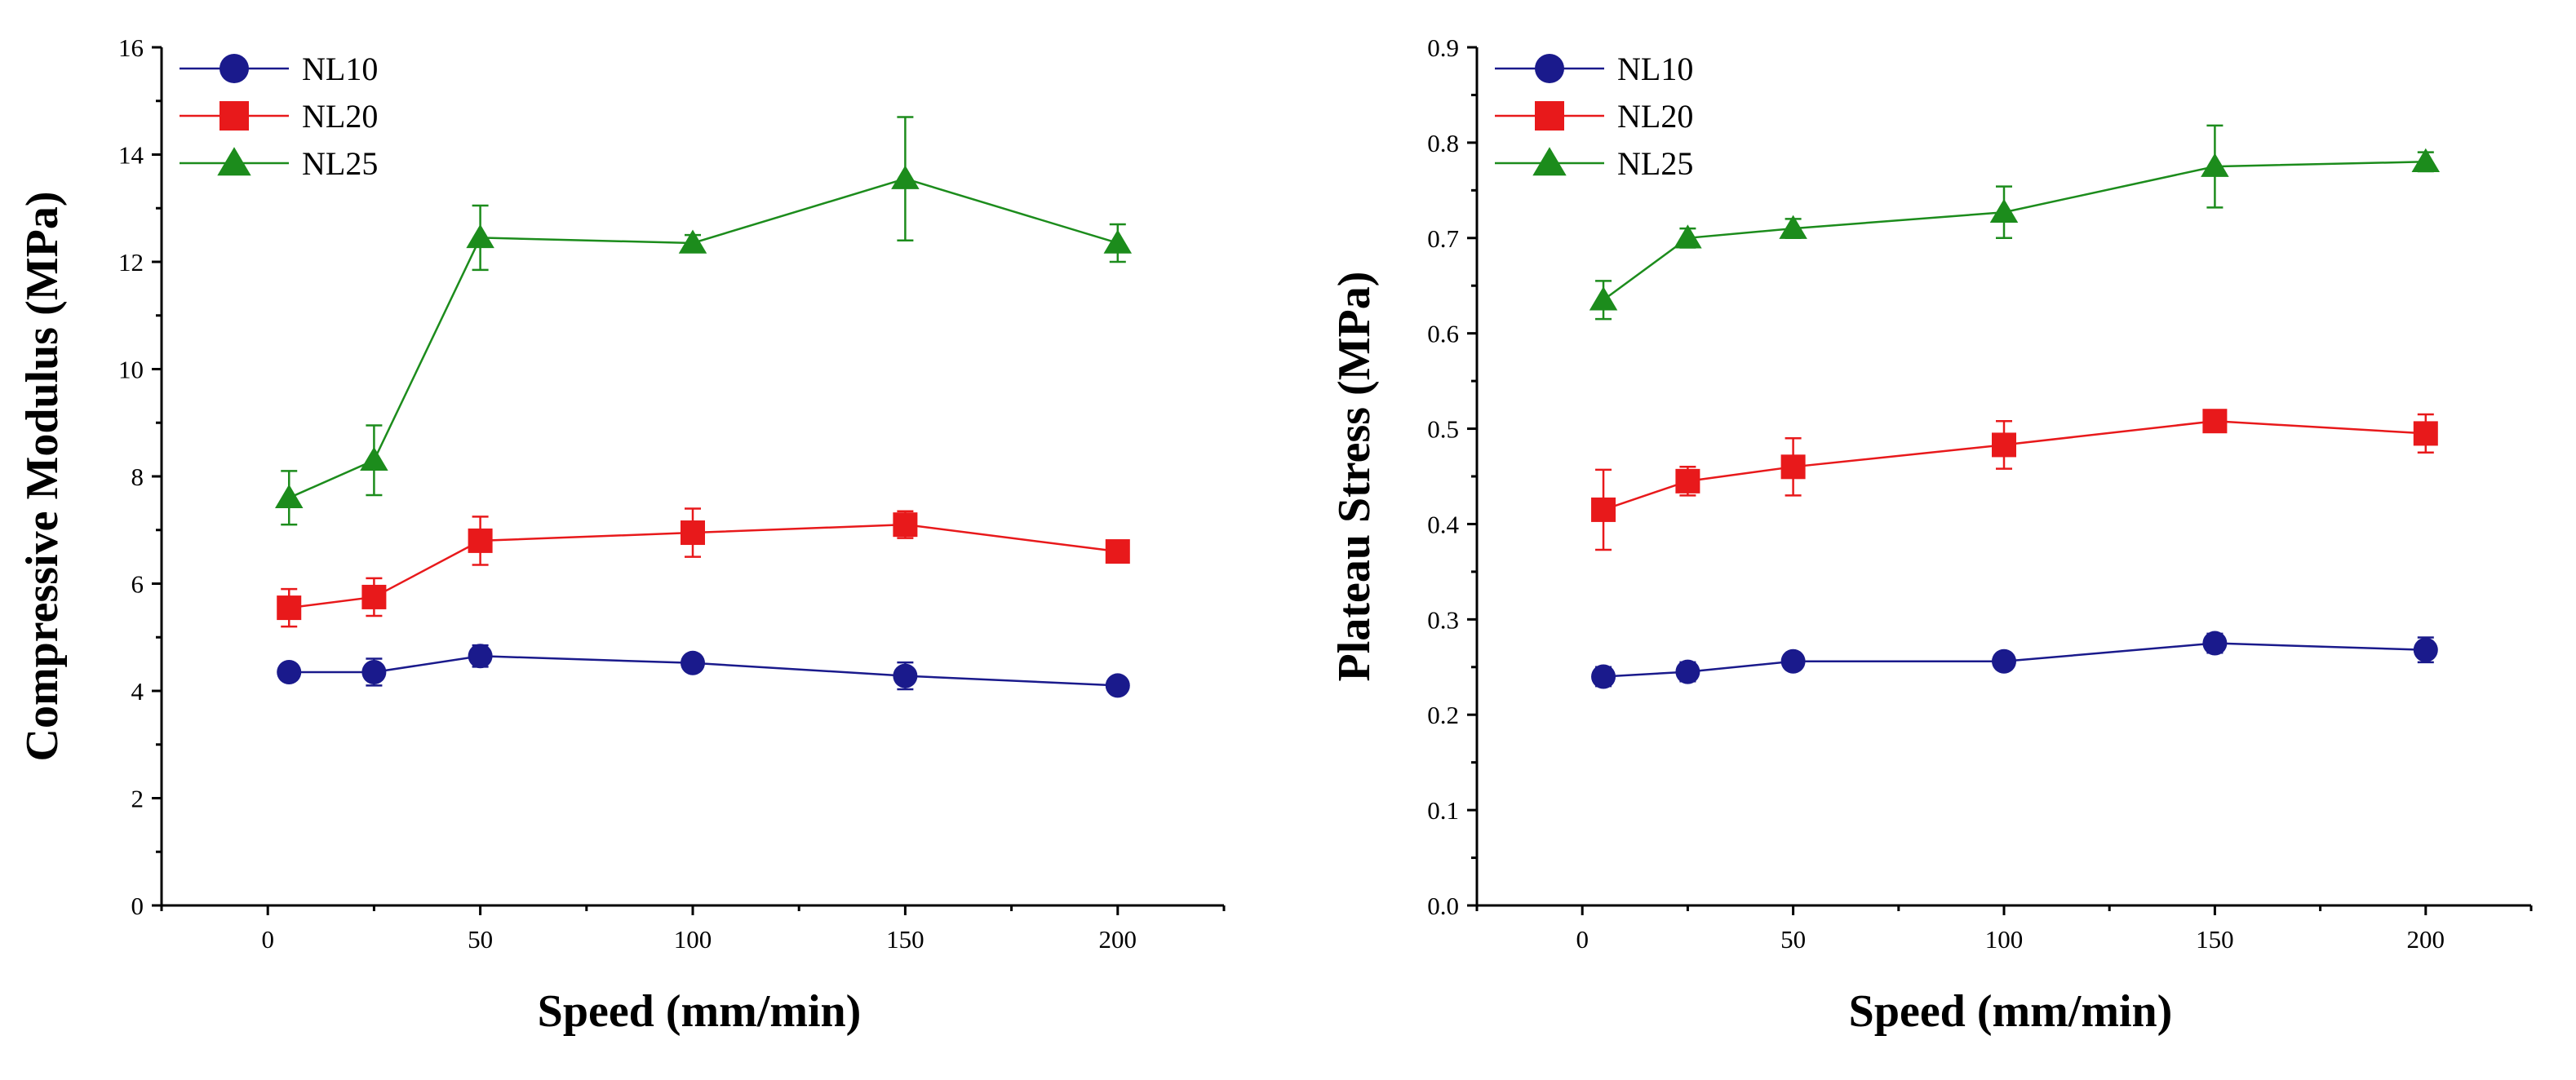  I want to click on y-tick-label: 0.8, so click(1443, 143).